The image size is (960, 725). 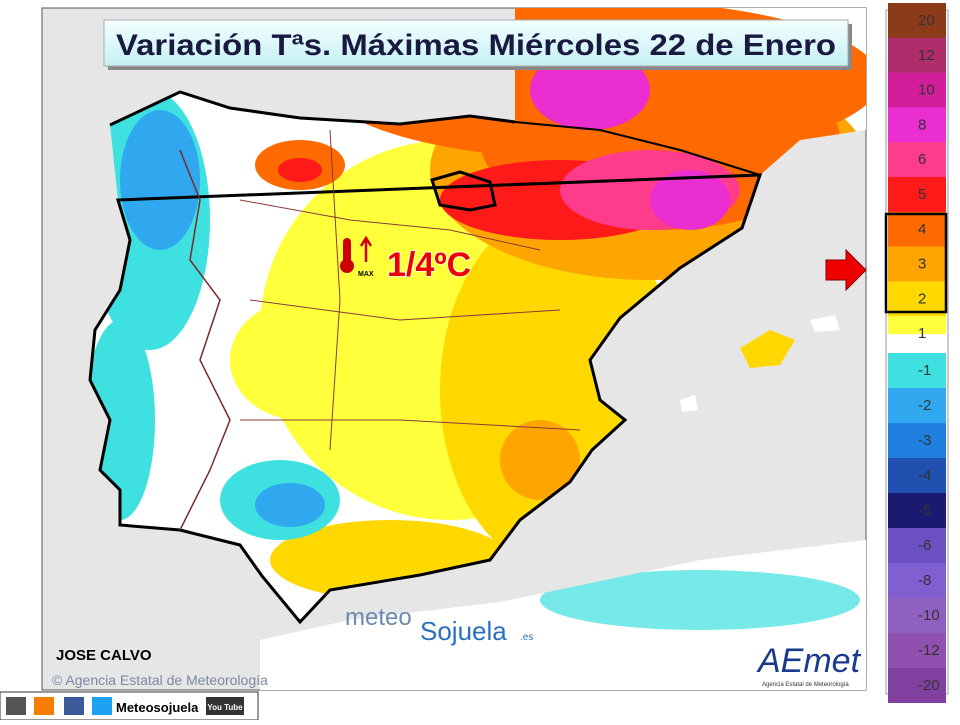 I want to click on thermometer-icon, so click(x=356, y=254).